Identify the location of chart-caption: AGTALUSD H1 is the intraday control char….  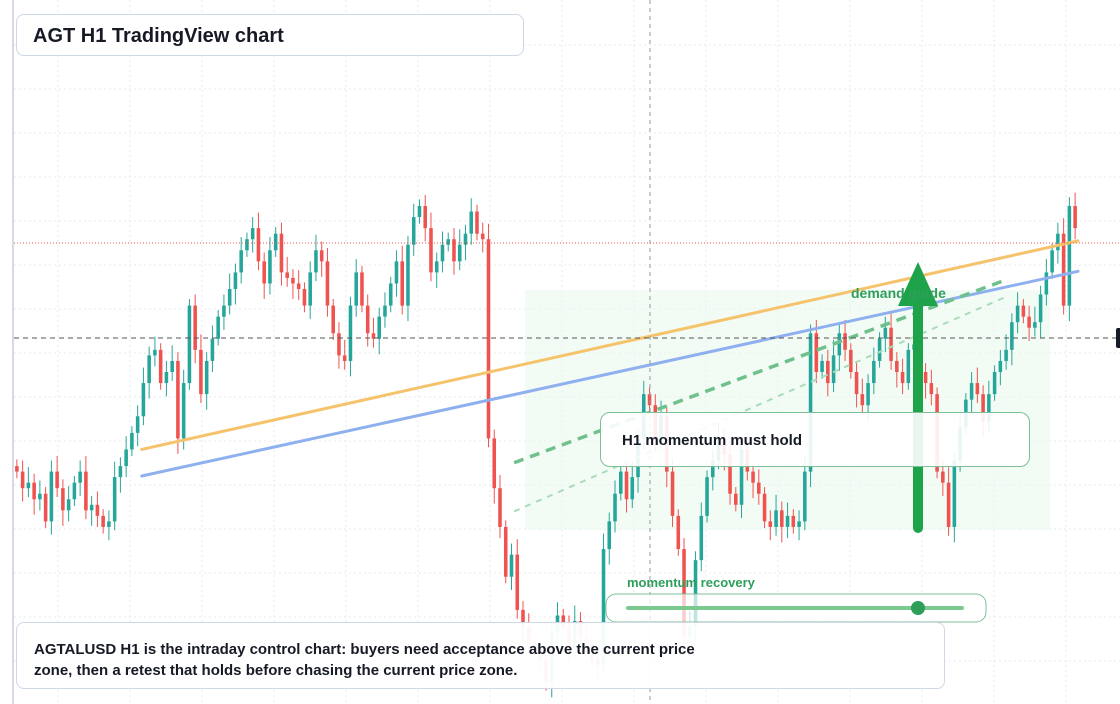
(480, 655).